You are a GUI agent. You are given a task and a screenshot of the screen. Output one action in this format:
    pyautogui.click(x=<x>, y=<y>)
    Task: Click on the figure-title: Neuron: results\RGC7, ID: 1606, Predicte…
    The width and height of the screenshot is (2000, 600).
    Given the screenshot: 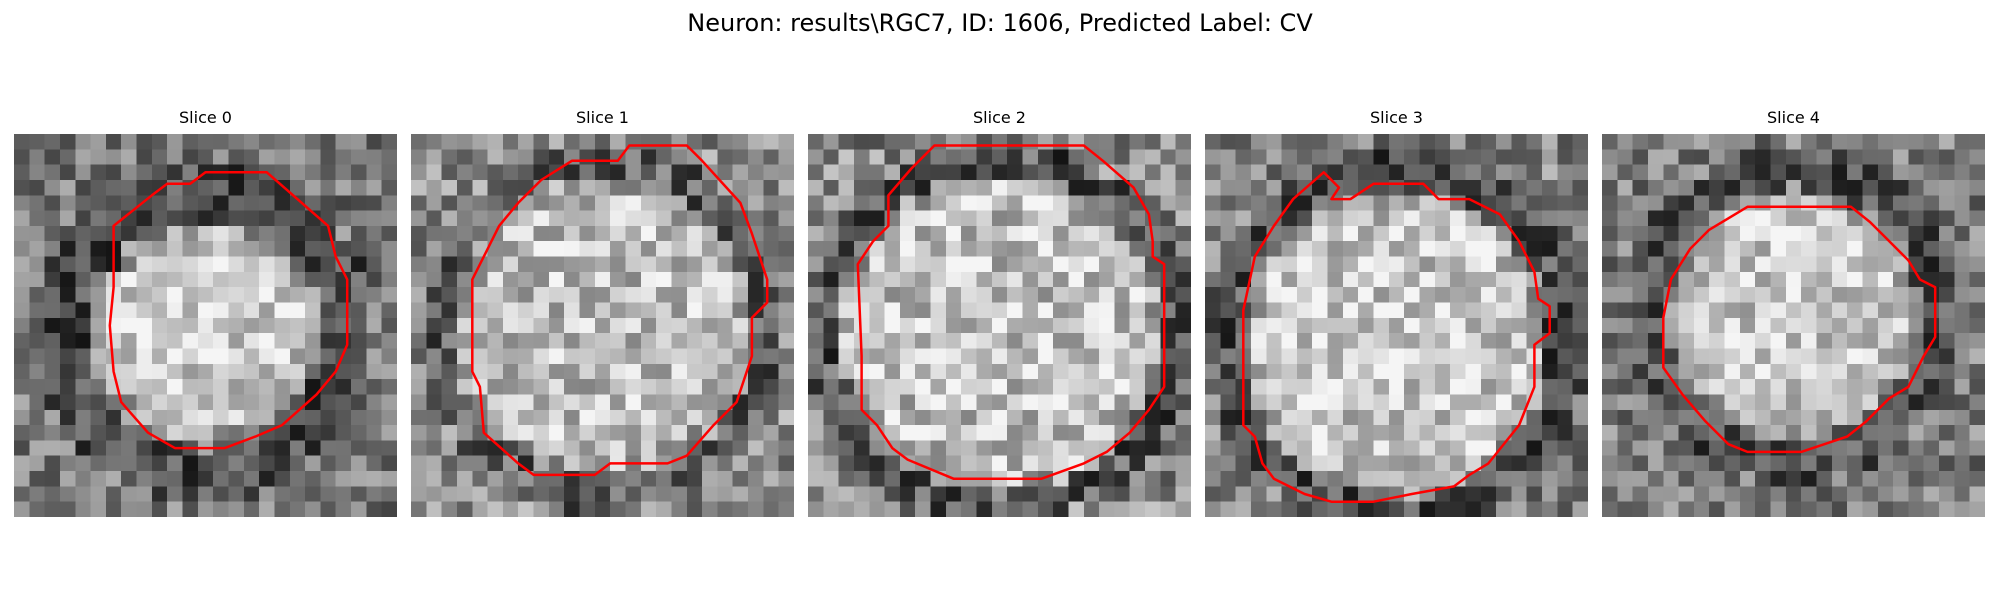 What is the action you would take?
    pyautogui.click(x=1000, y=23)
    